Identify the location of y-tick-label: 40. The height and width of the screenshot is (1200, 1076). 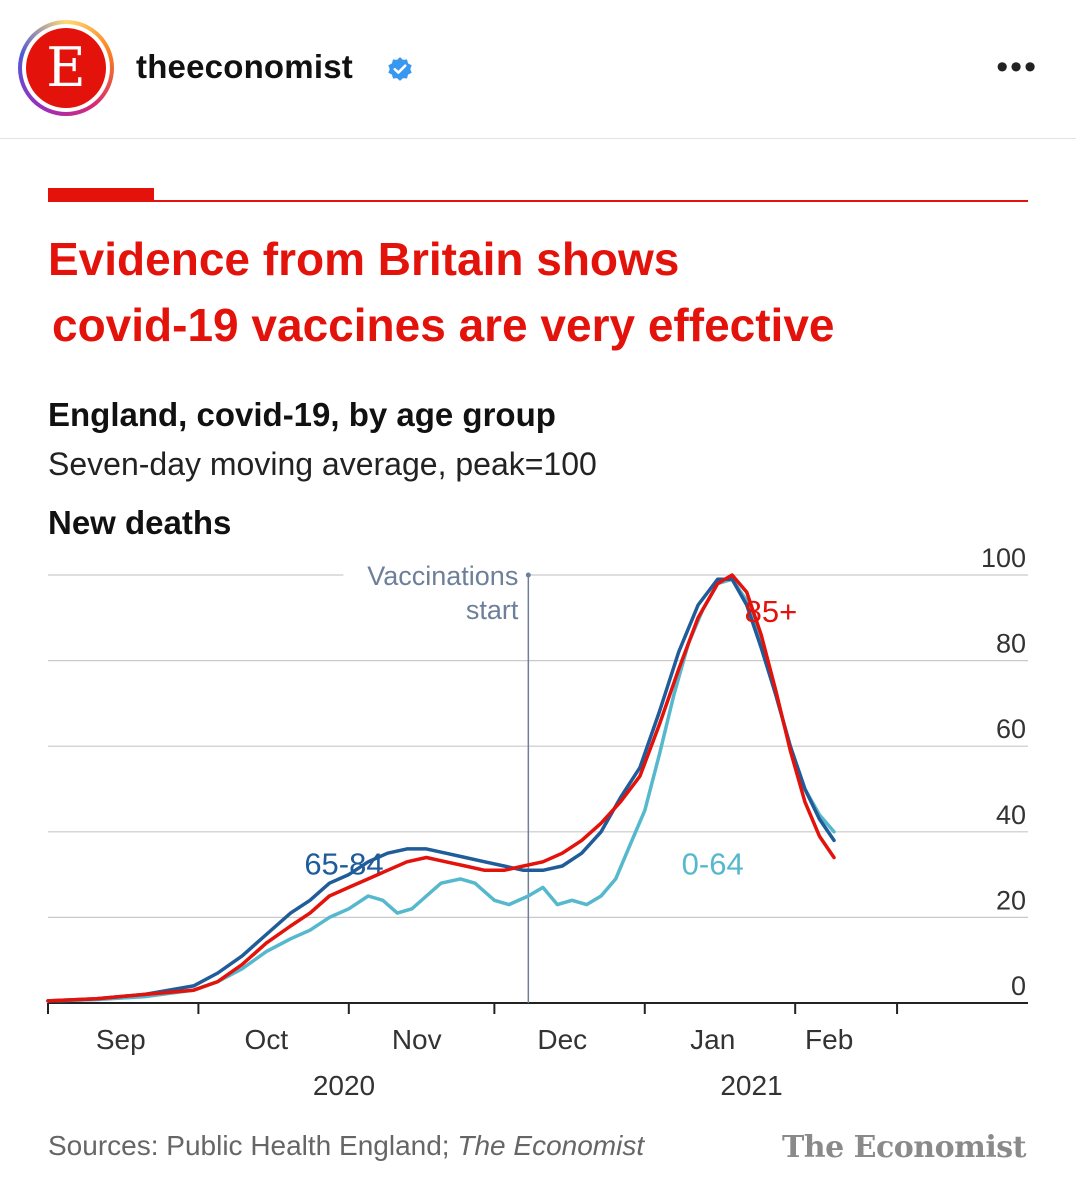
(1011, 815).